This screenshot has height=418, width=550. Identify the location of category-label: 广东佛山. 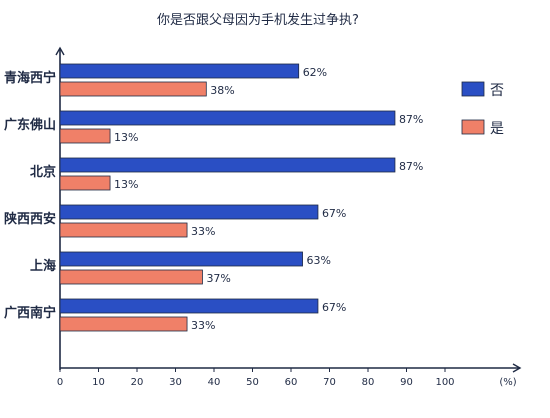
(30, 125).